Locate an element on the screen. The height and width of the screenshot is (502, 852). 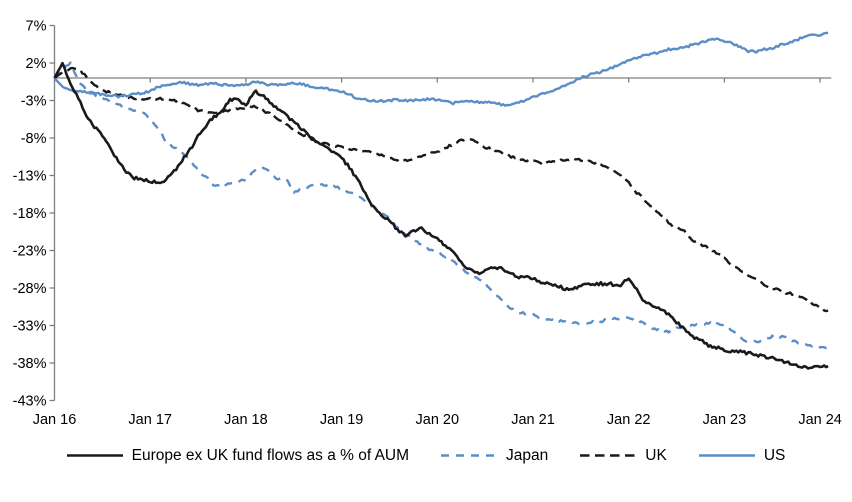
legend-swatch-dashed-black-line is located at coordinates (608, 455).